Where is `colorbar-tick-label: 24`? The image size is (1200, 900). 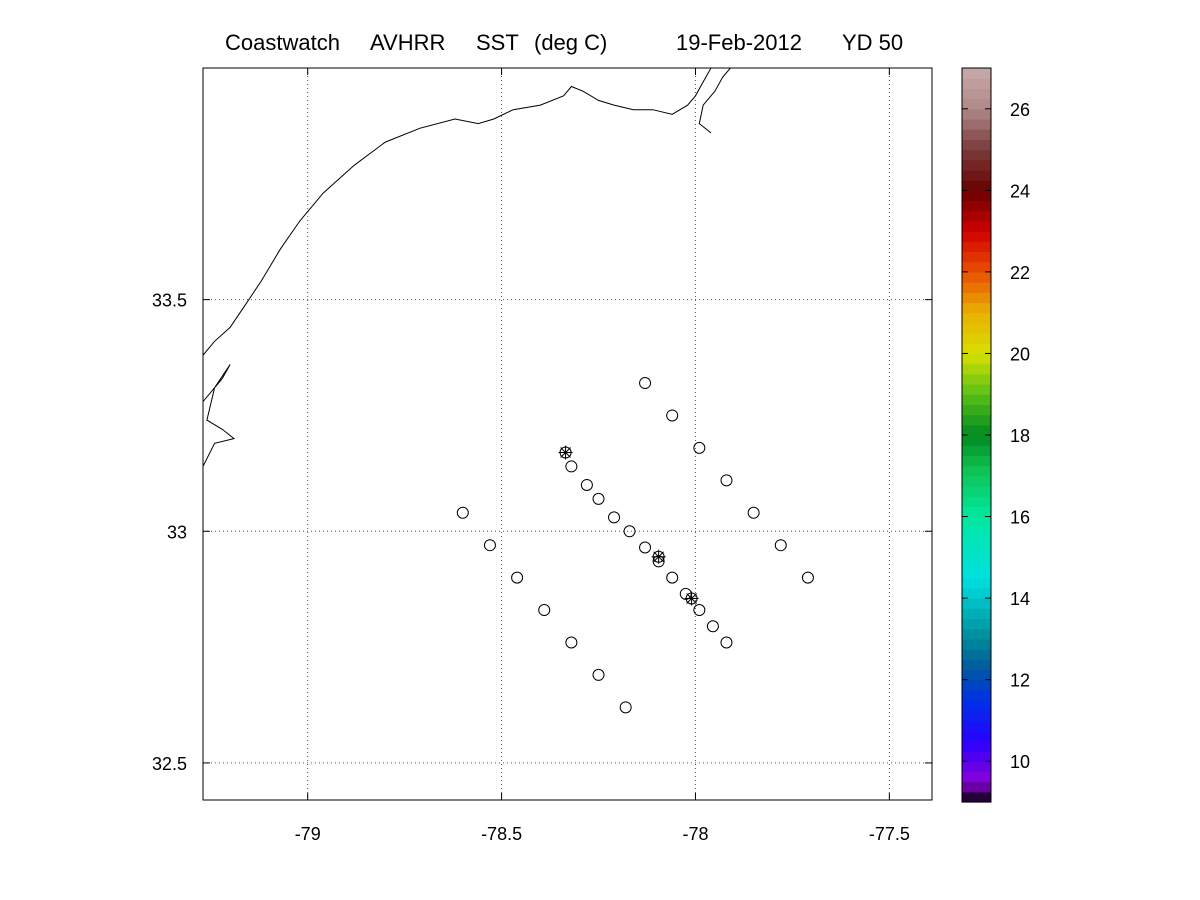
colorbar-tick-label: 24 is located at coordinates (1020, 191).